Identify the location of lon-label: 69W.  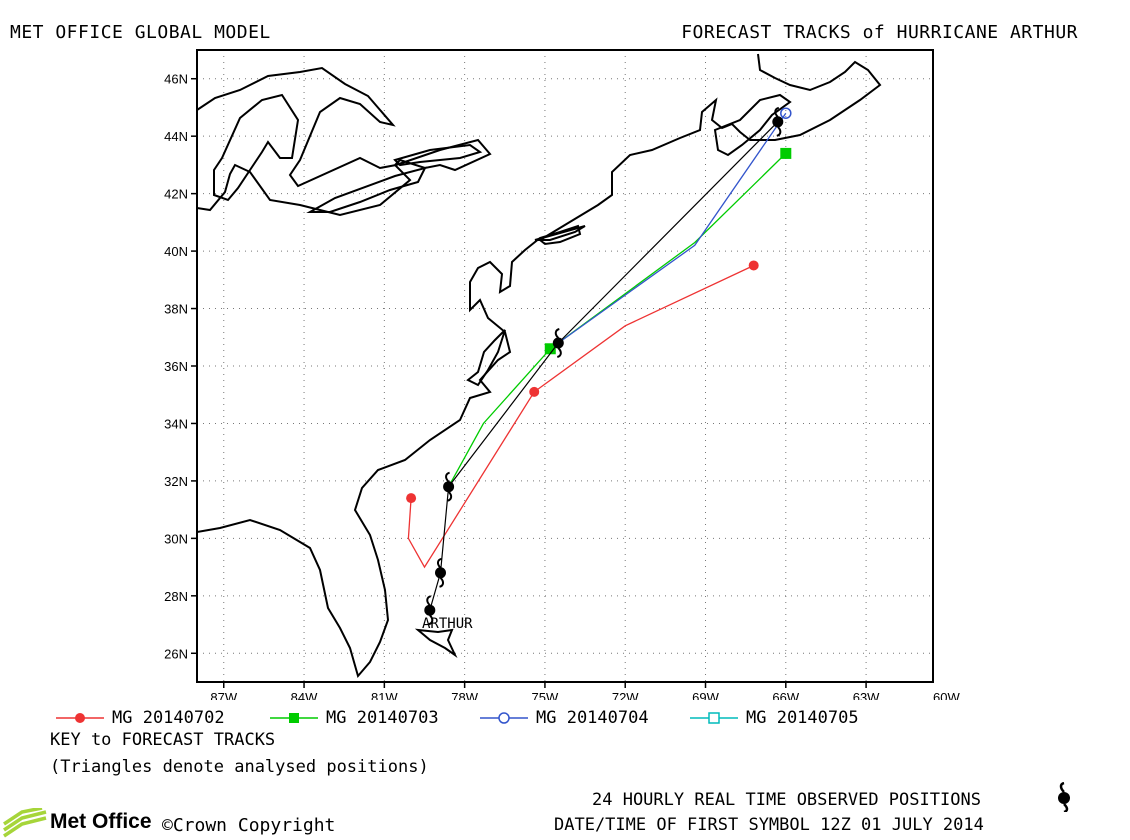
(705, 695).